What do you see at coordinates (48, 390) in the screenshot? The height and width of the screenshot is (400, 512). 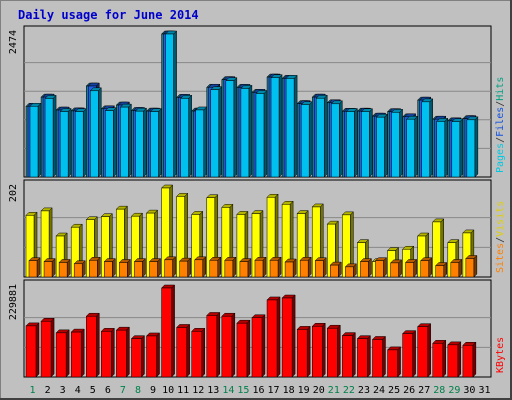 I see `x-tick-label-day-2: 2` at bounding box center [48, 390].